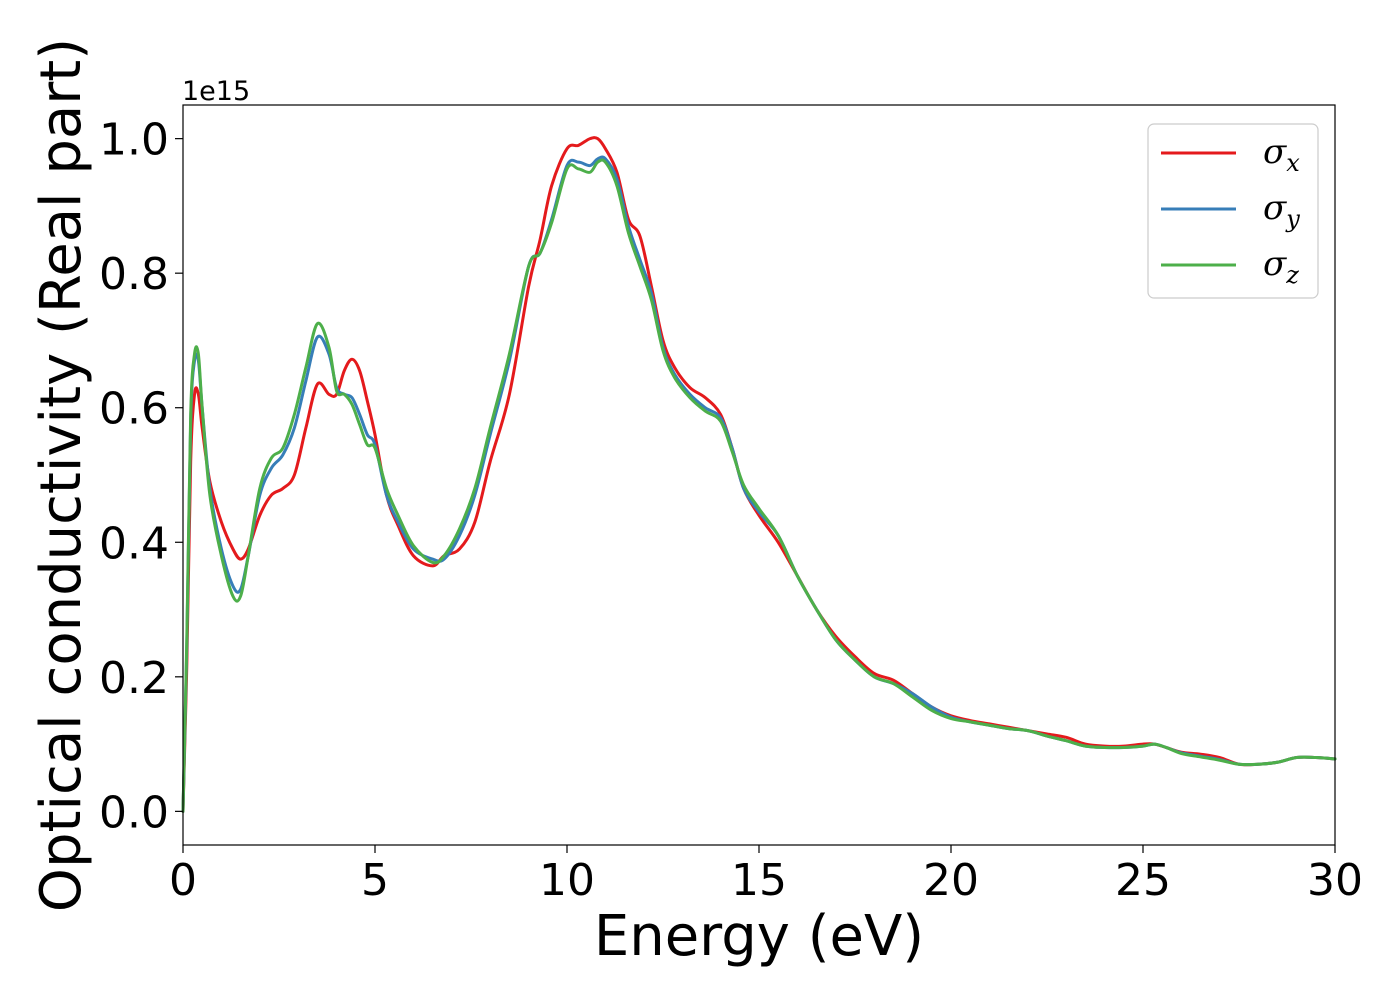 The width and height of the screenshot is (1400, 1000). I want to click on legend-label-z: σz, so click(1281, 266).